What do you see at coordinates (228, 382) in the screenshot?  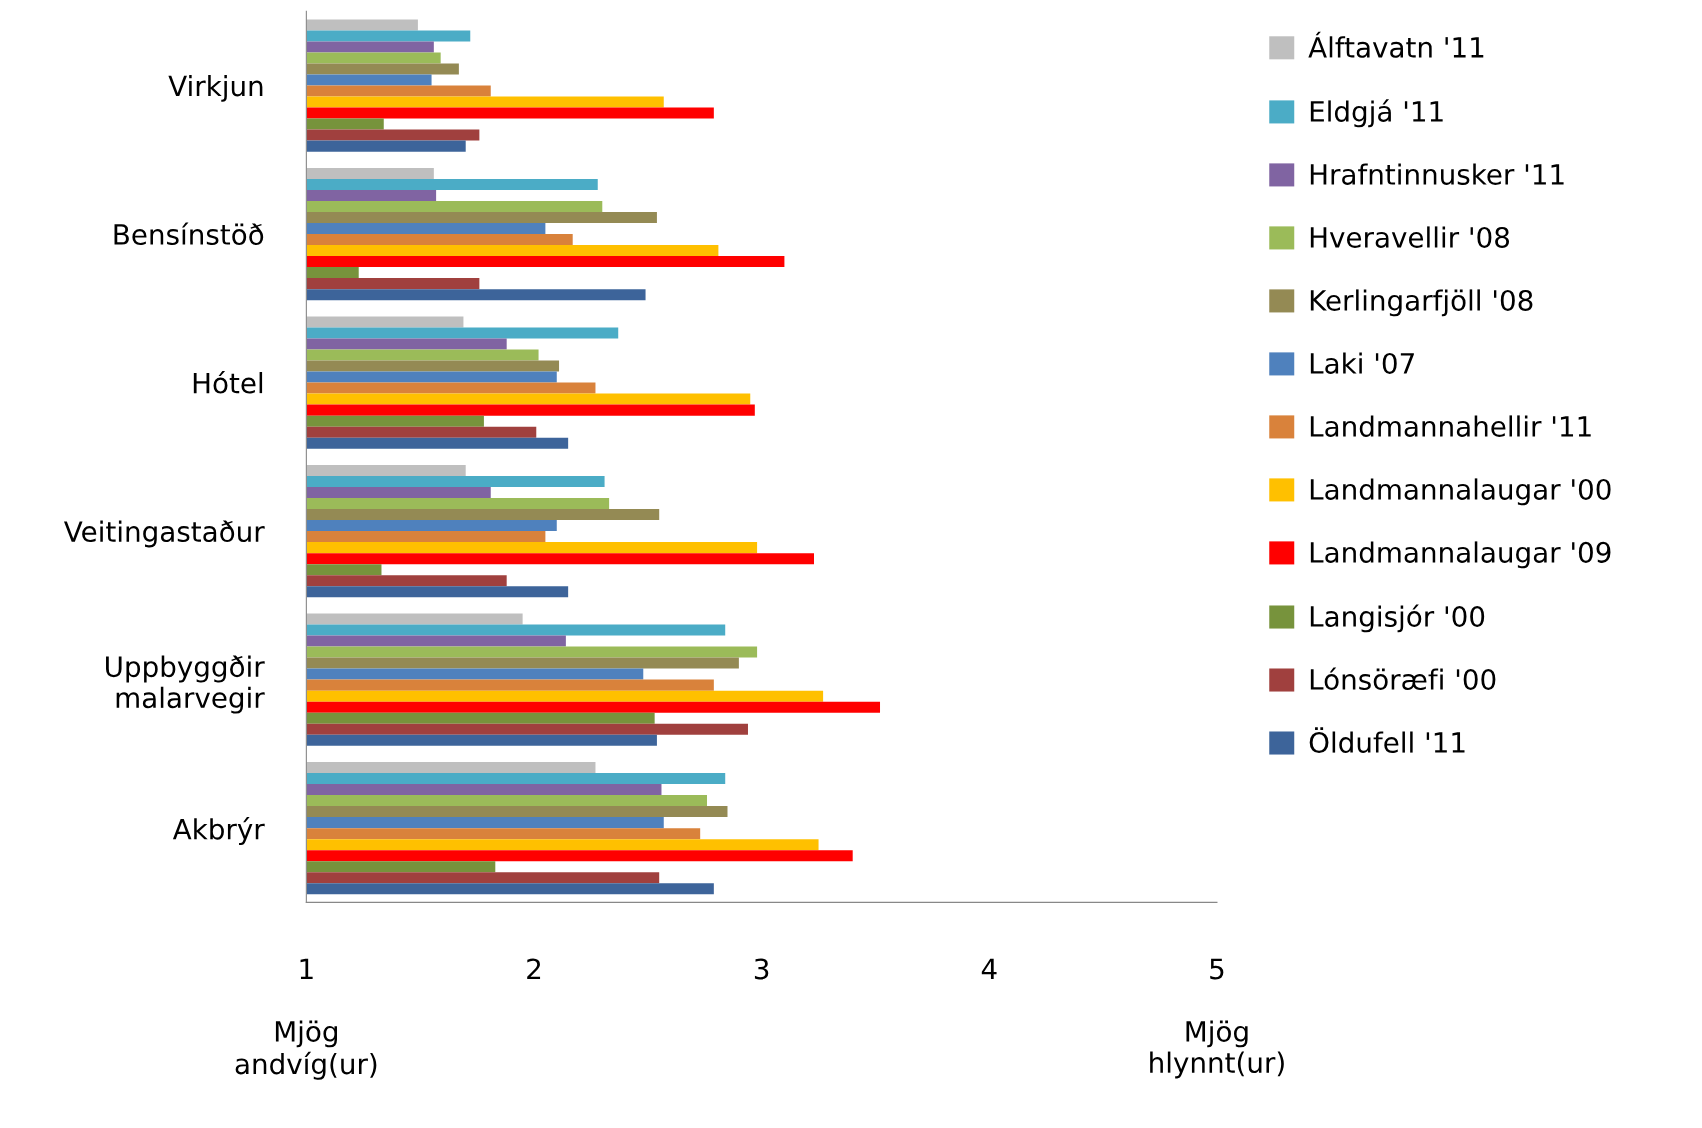 I see `y-tick-label: Hótel` at bounding box center [228, 382].